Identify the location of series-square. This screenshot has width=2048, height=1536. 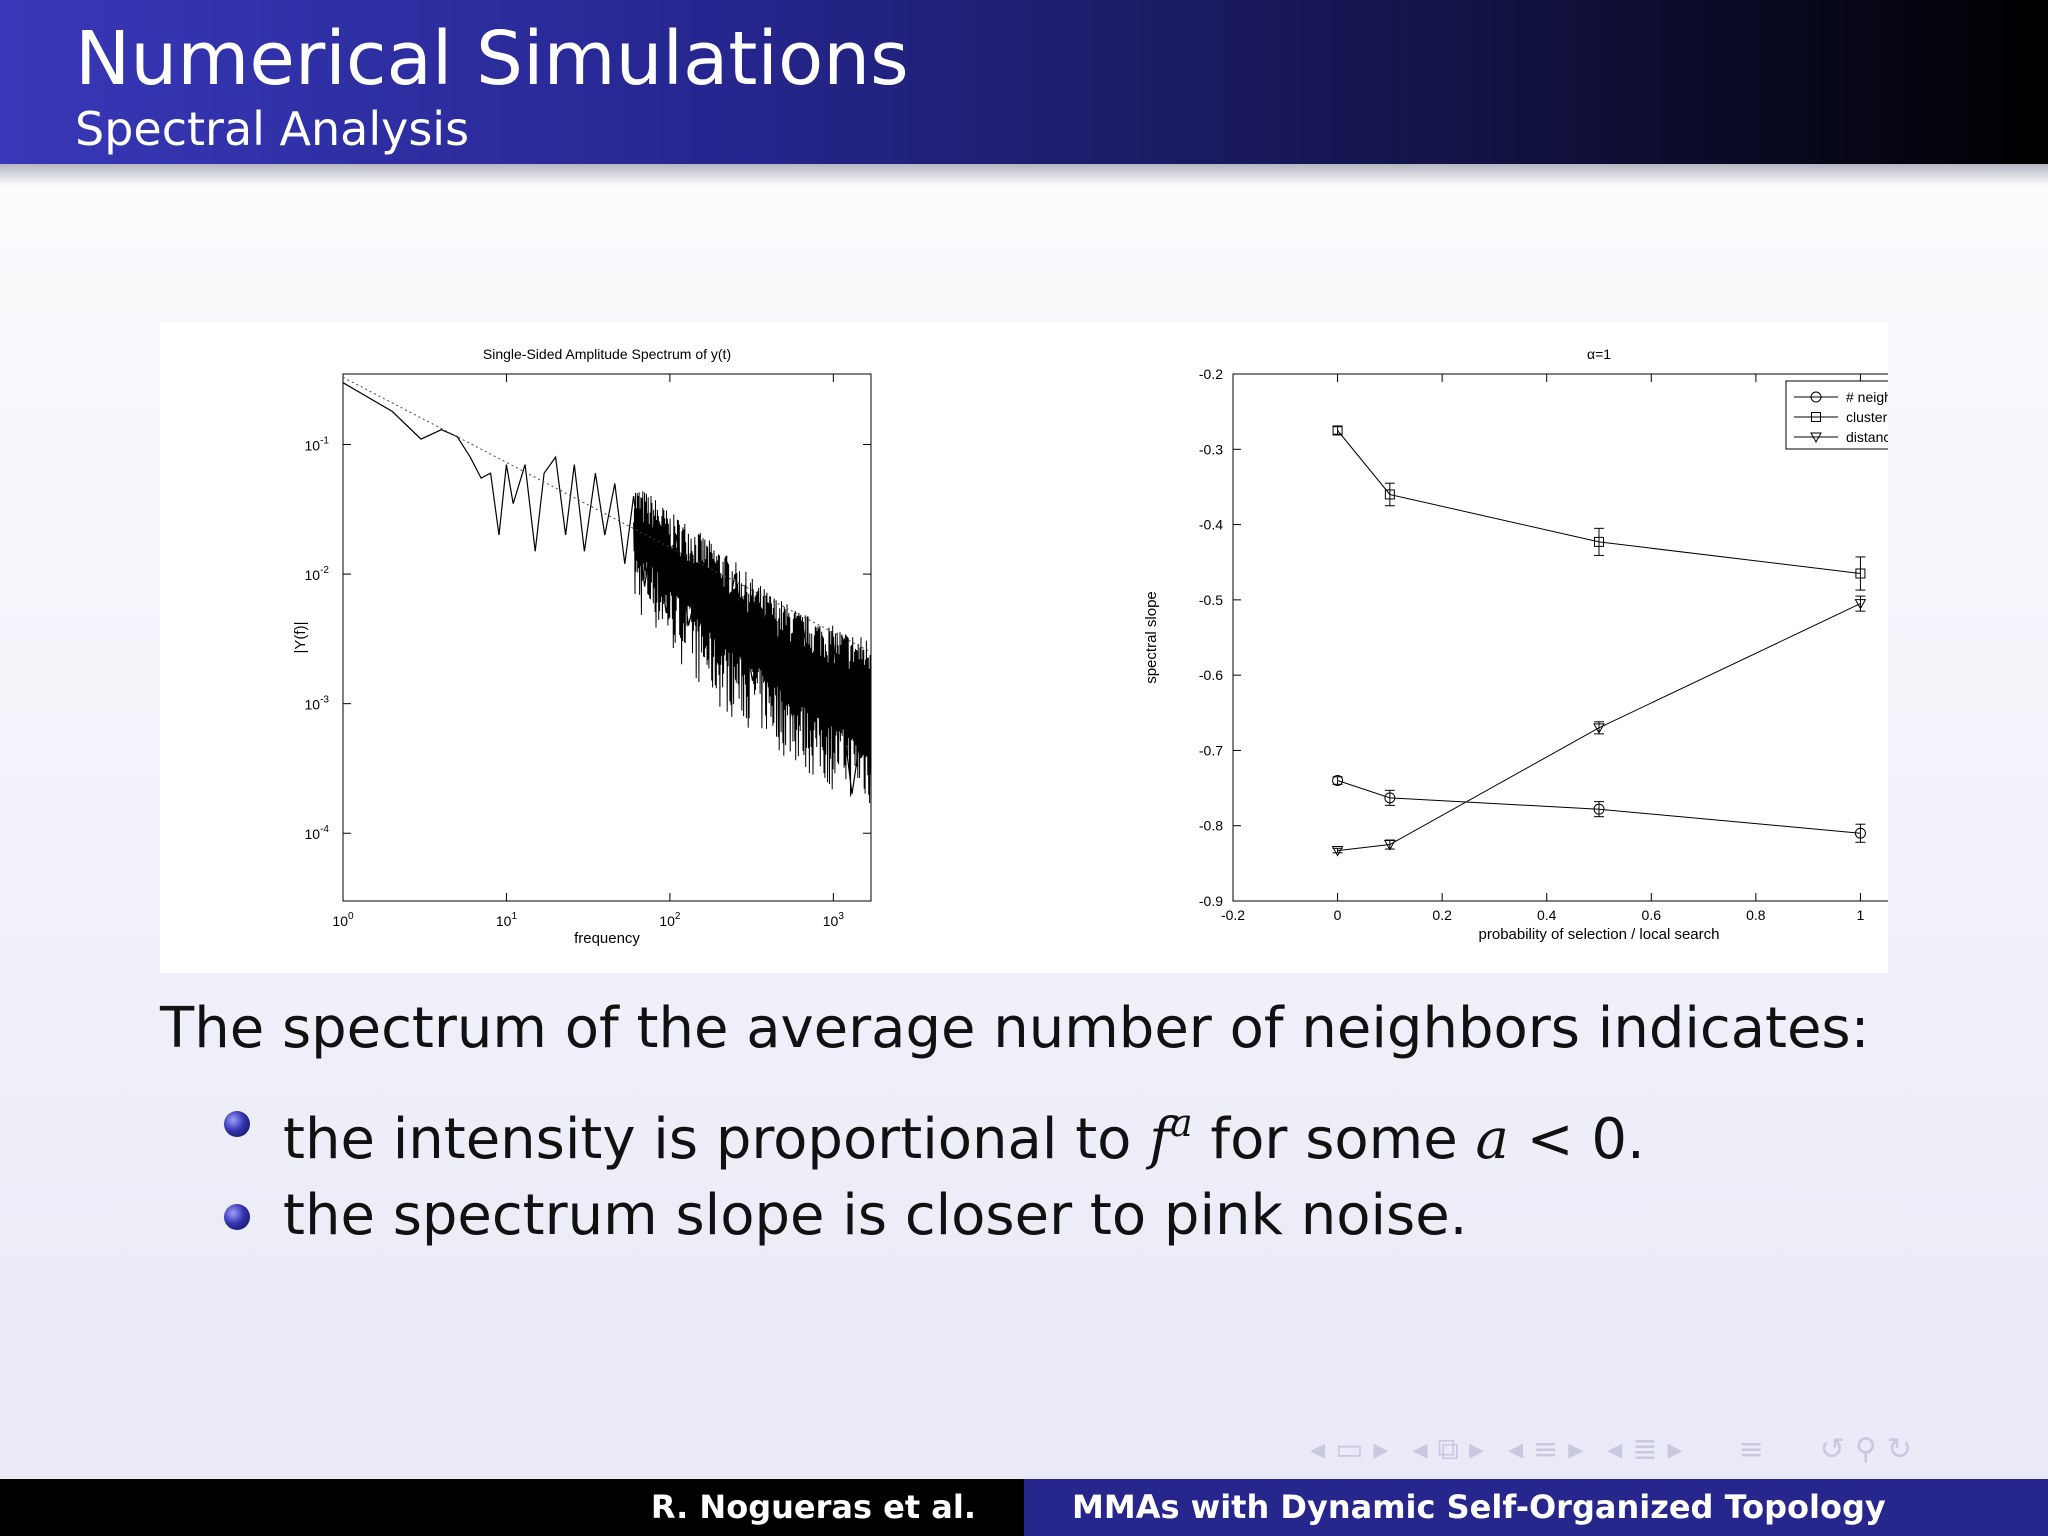
(1599, 508).